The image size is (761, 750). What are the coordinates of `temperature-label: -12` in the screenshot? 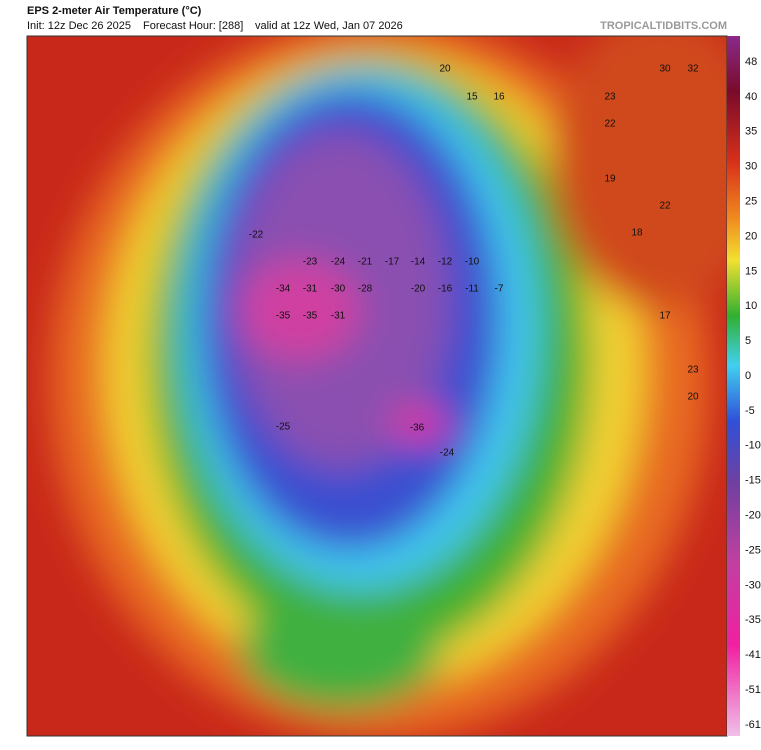 It's located at (445, 262).